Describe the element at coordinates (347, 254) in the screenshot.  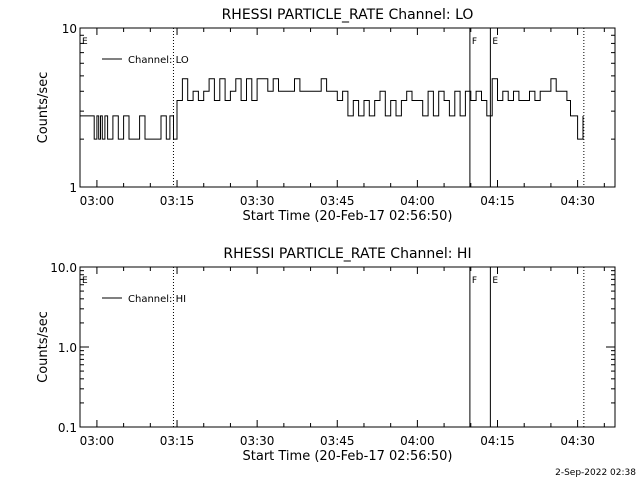
I see `chart-title: RHESSI PARTICLE_RATE Channel: HI` at that location.